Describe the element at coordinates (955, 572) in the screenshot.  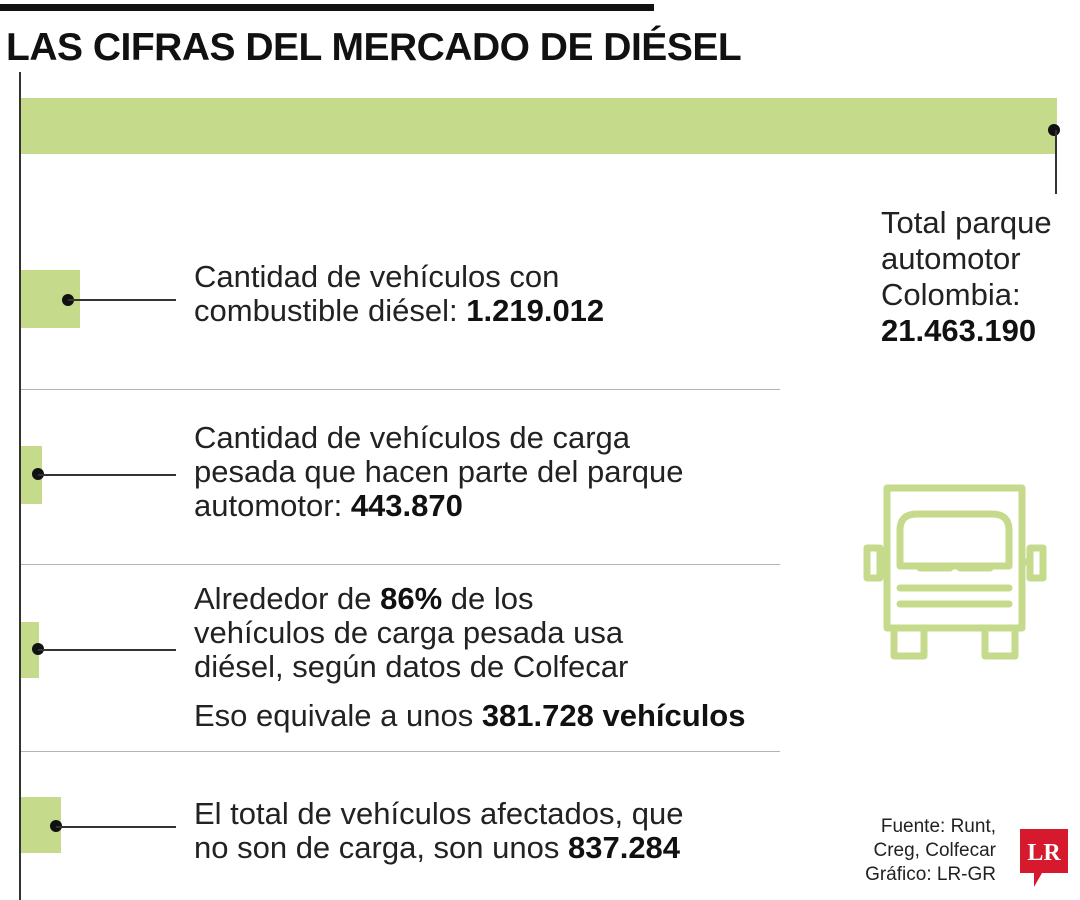
I see `truck-icon` at that location.